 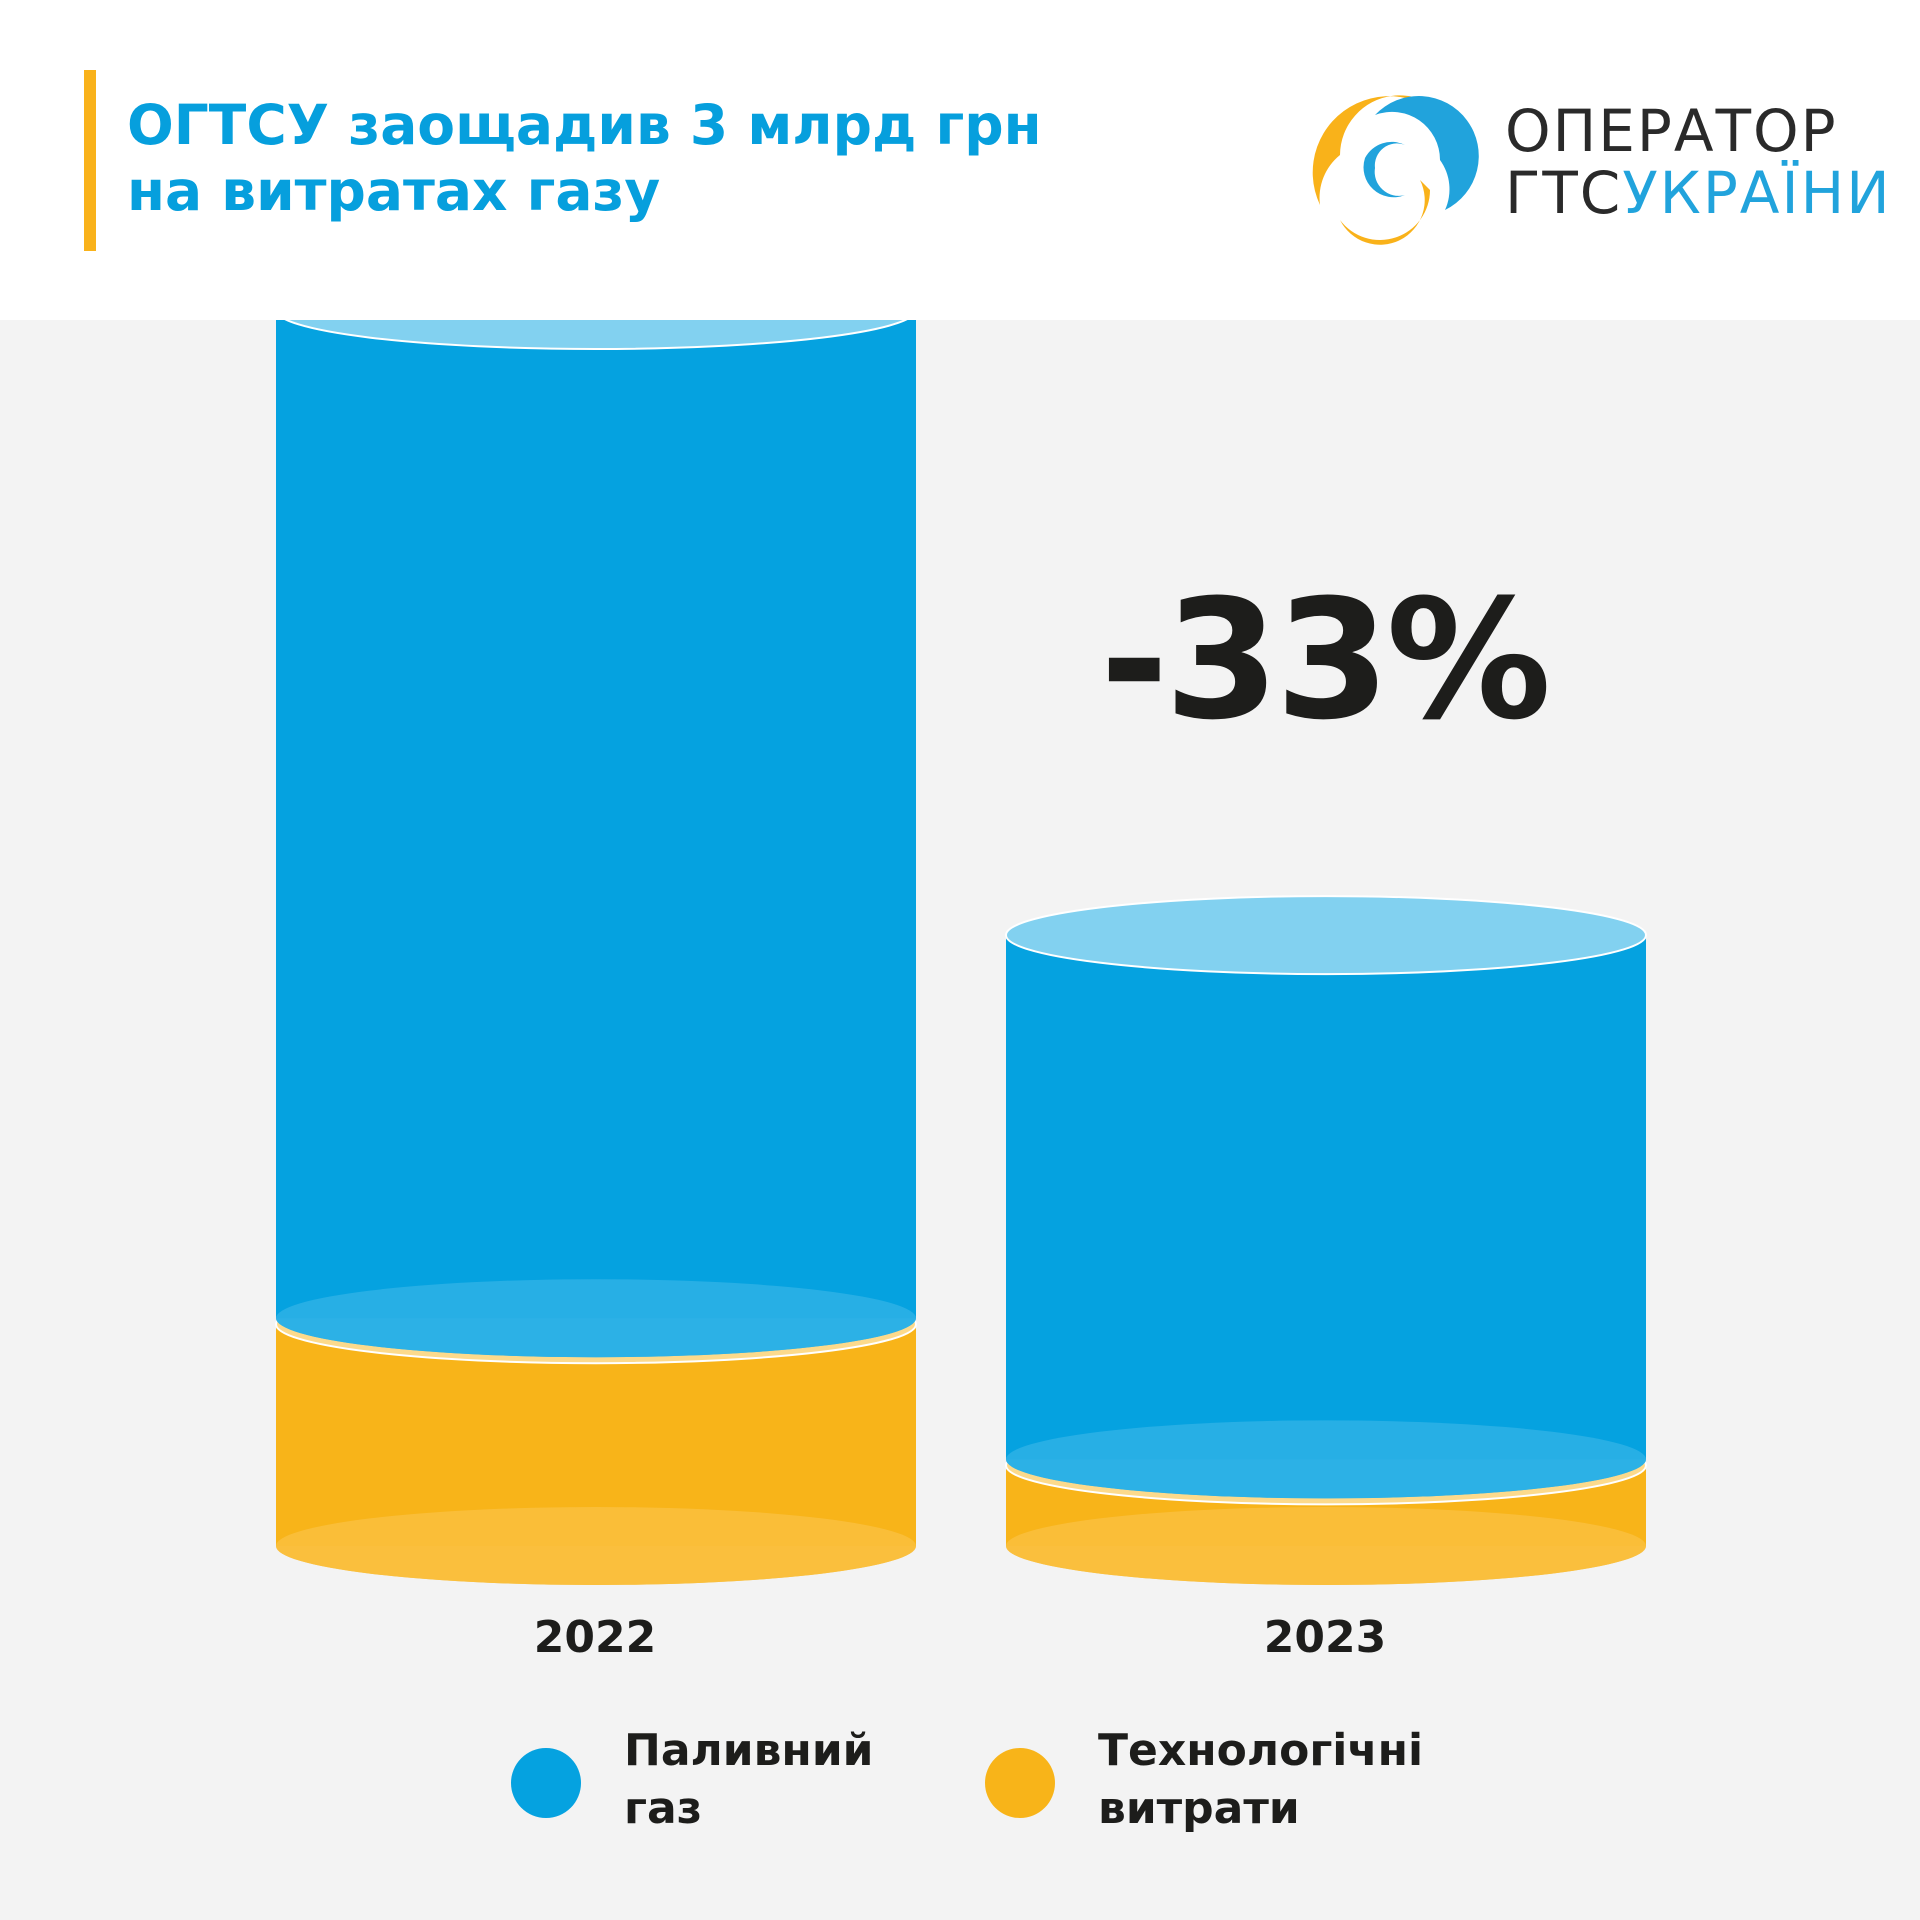 I want to click on cylinder-2022-tech-losses-base-ellipse, so click(x=596, y=1546).